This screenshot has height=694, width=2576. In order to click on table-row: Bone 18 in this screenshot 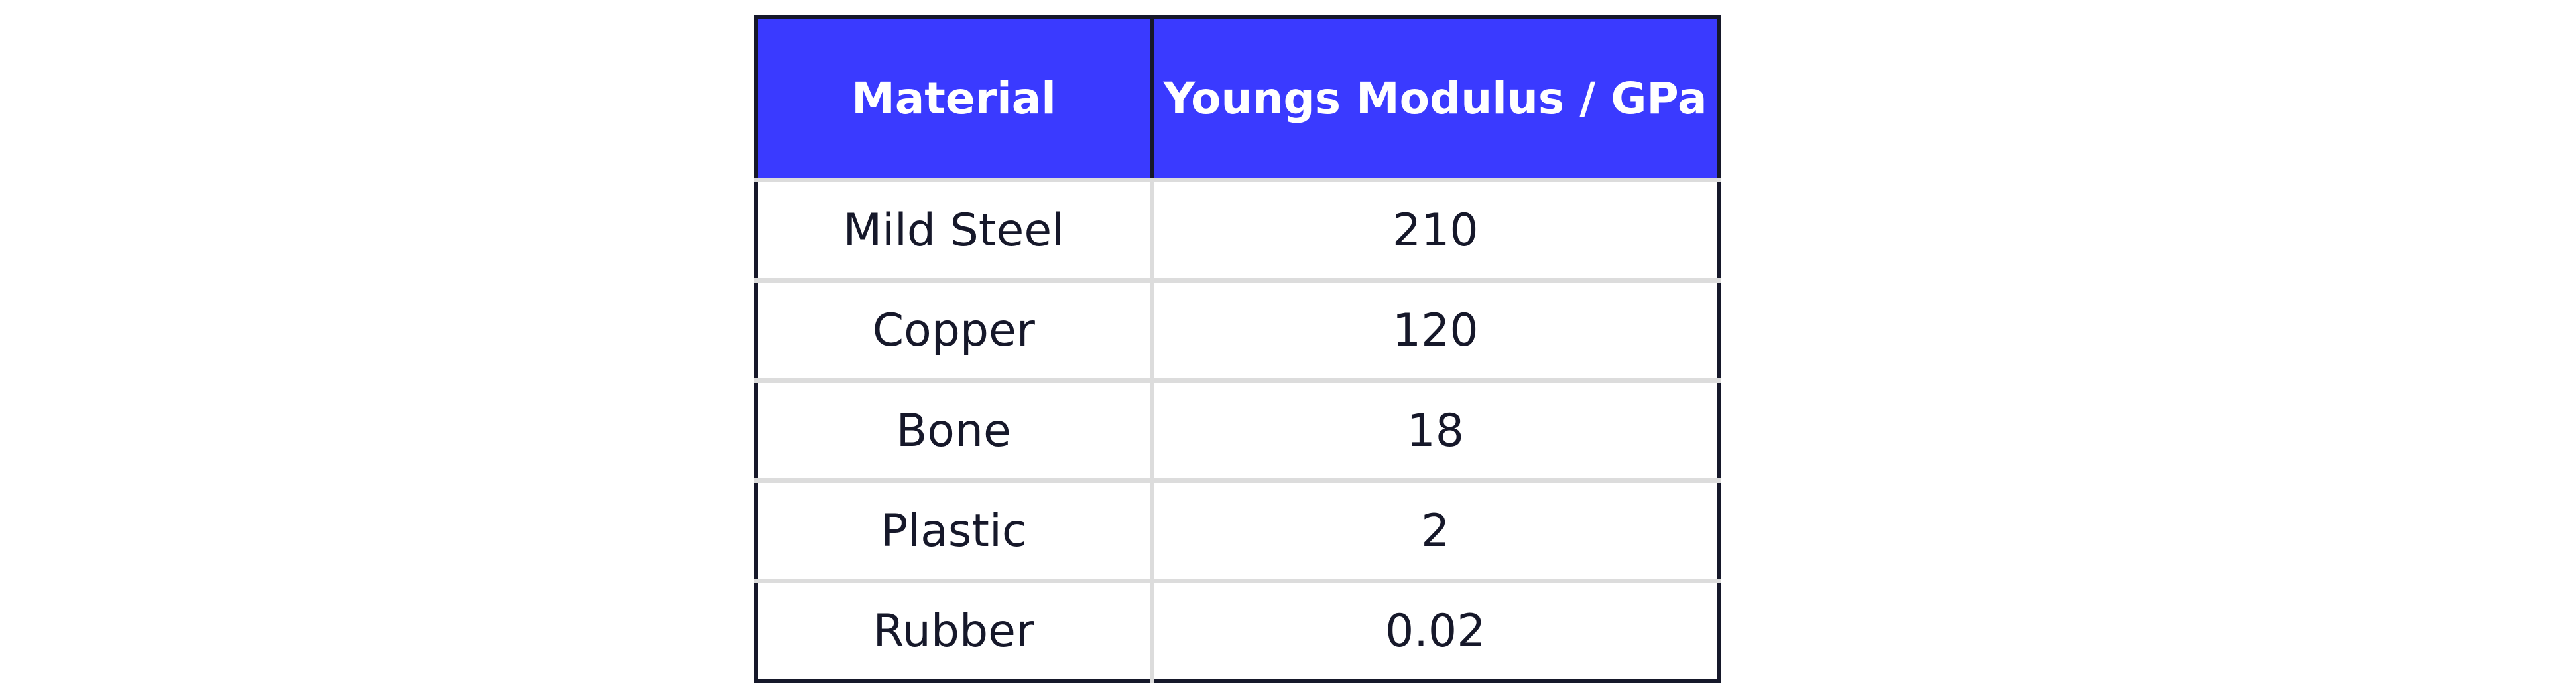, I will do `click(1237, 430)`.